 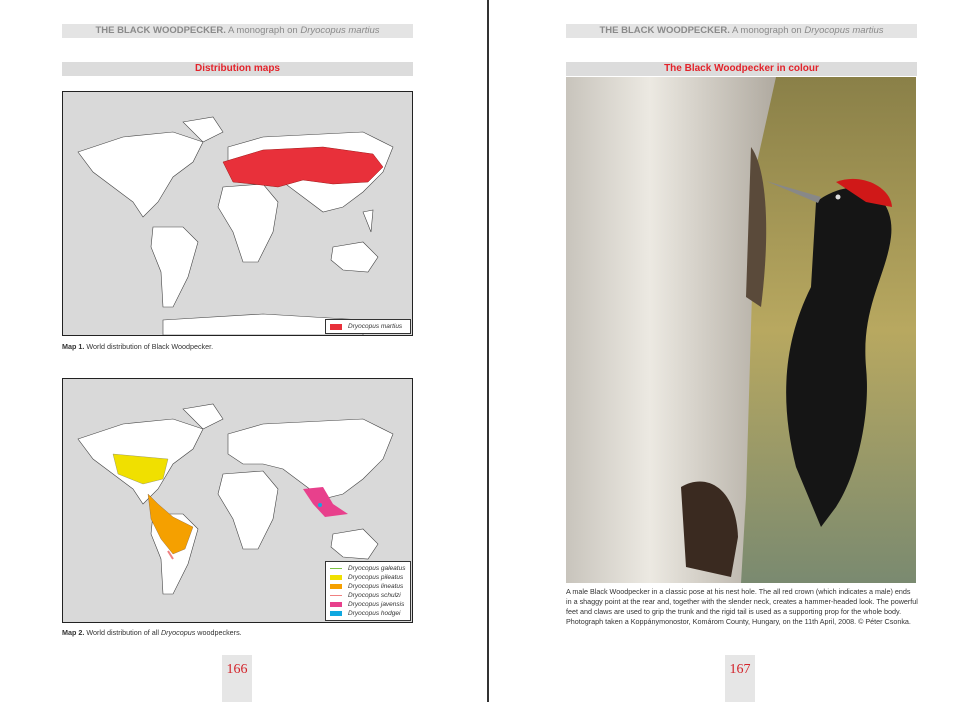 I want to click on page-number: 166, so click(x=237, y=678).